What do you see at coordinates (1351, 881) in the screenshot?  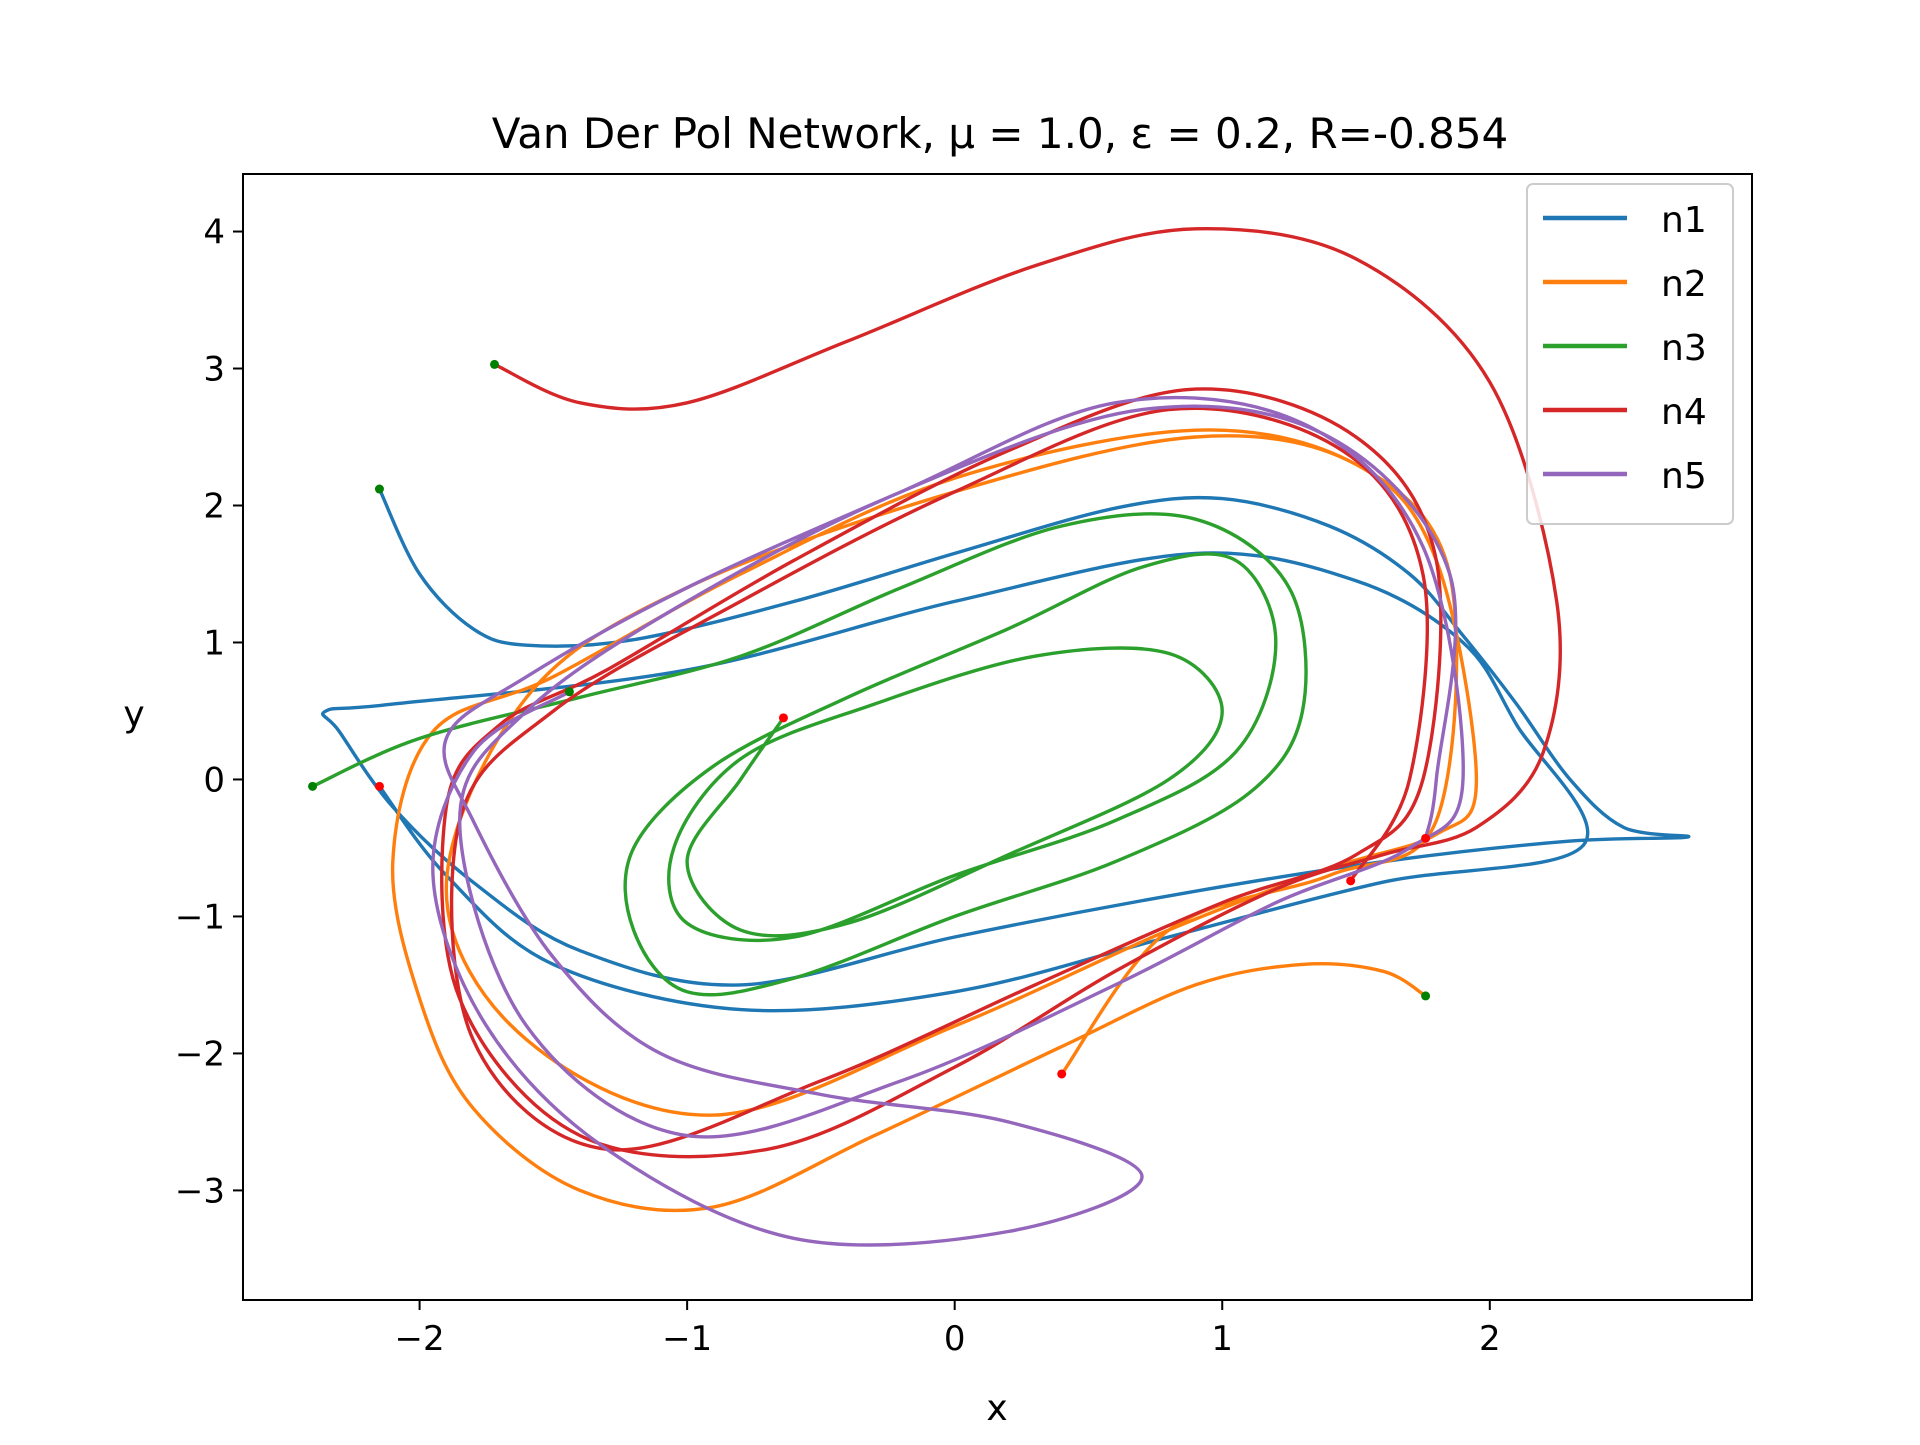 I see `end-marker-n4` at bounding box center [1351, 881].